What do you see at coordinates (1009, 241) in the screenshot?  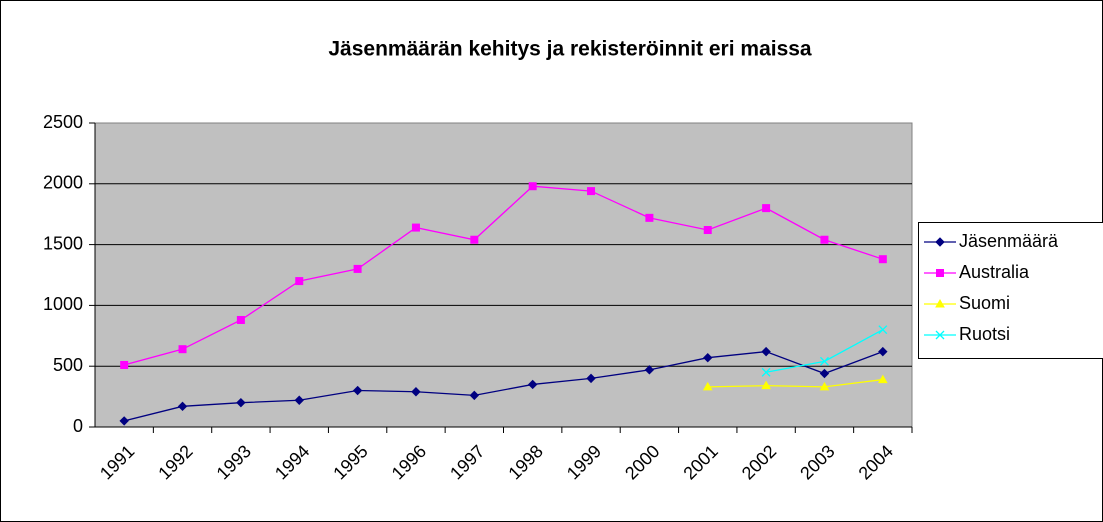 I see `legend-label: Jäsenmäärä` at bounding box center [1009, 241].